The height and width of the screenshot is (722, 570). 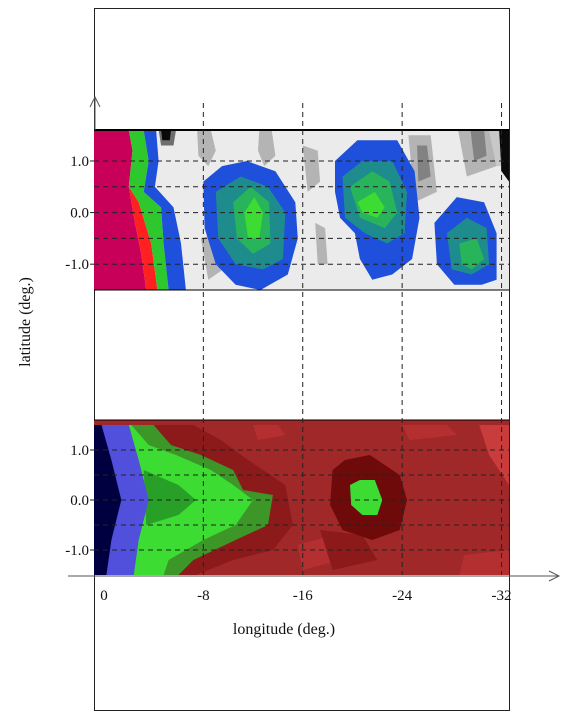 I want to click on y-axis-label: latitude (deg.), so click(x=25, y=322).